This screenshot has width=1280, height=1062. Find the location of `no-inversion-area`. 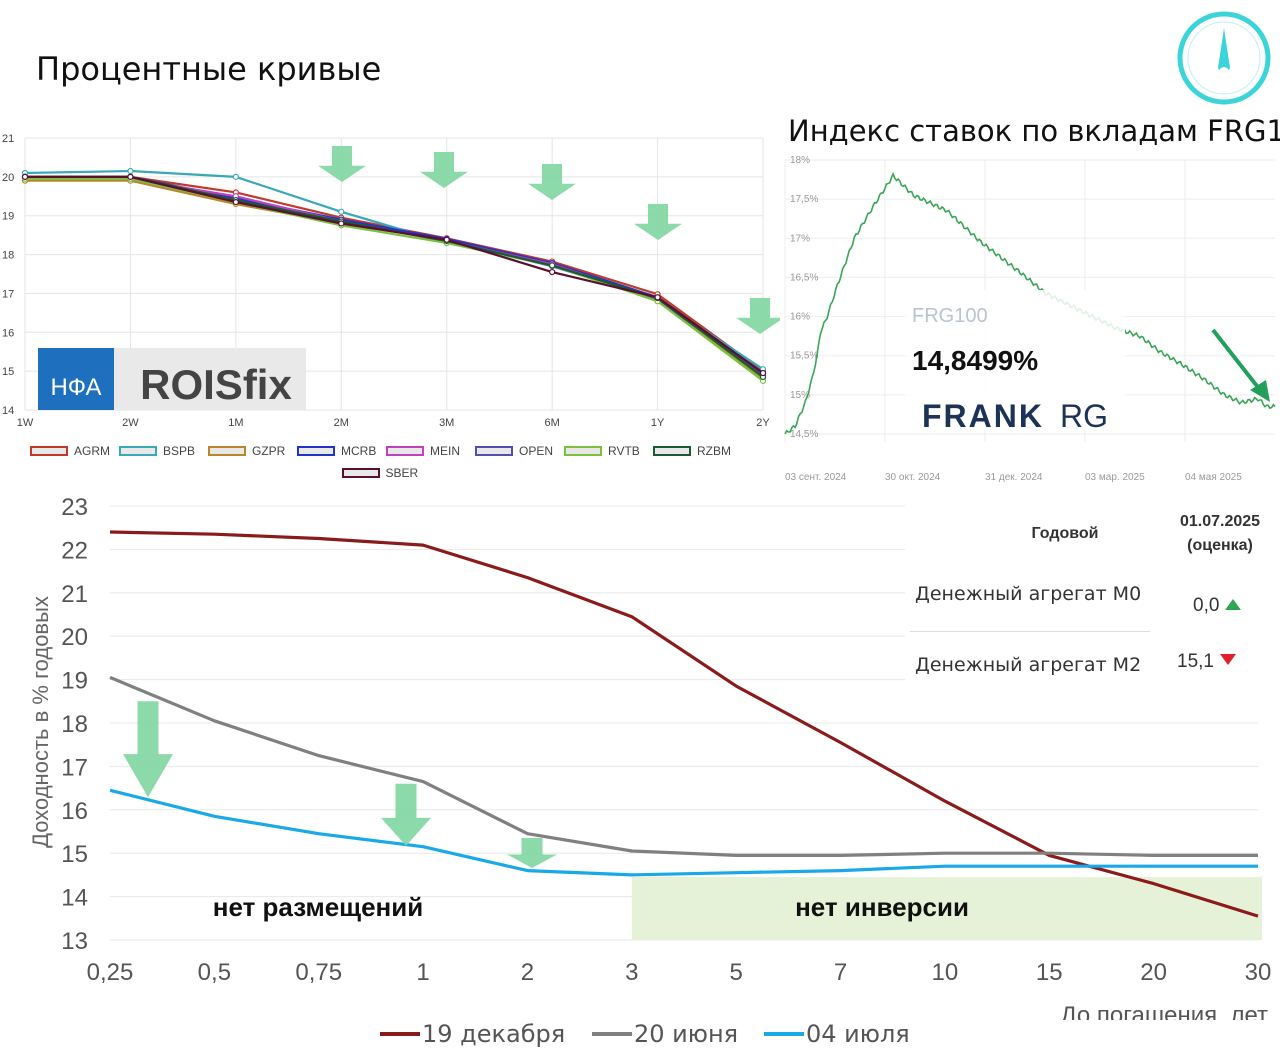

no-inversion-area is located at coordinates (946, 908).